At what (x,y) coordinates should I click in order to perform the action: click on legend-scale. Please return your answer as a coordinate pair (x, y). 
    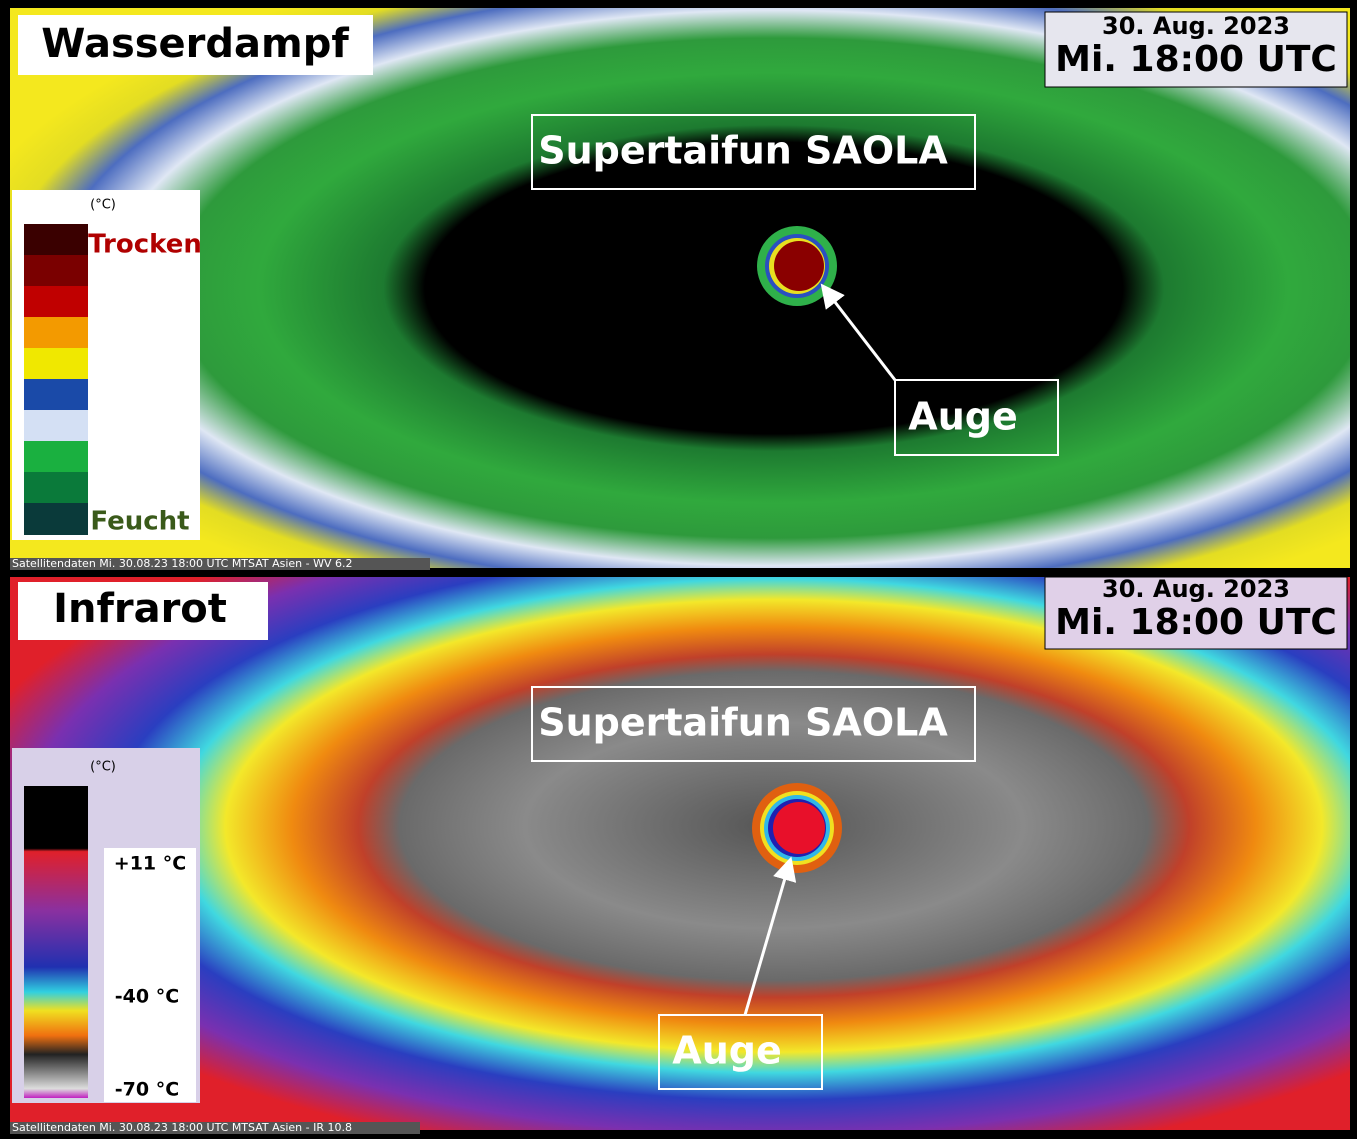
    Looking at the image, I should click on (56, 942).